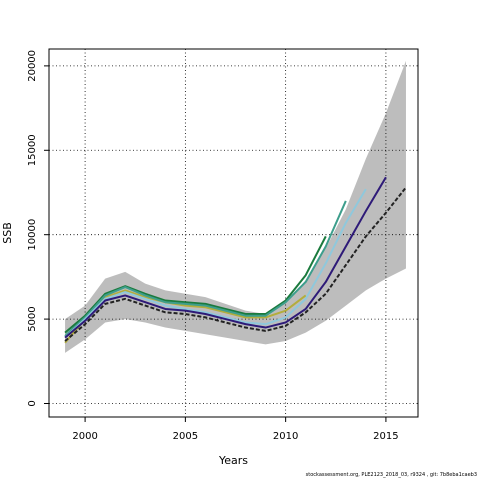  Describe the element at coordinates (385, 436) in the screenshot. I see `x-tick-label: 2015` at that location.